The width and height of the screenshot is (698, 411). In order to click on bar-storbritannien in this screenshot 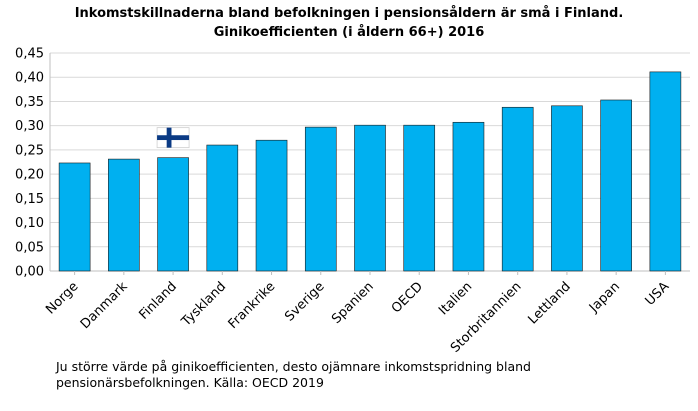, I will do `click(517, 189)`.